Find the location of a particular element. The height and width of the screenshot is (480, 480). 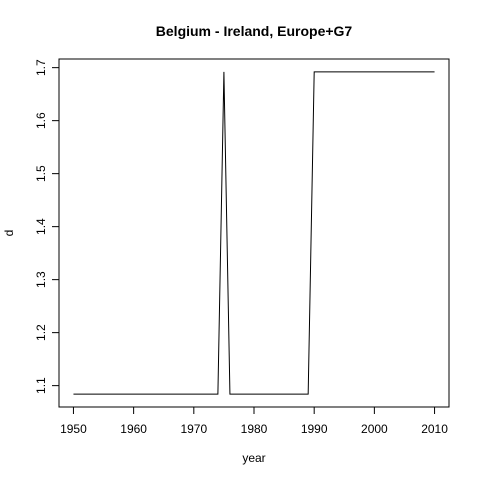

x-tick-label: 1970 is located at coordinates (193, 429).